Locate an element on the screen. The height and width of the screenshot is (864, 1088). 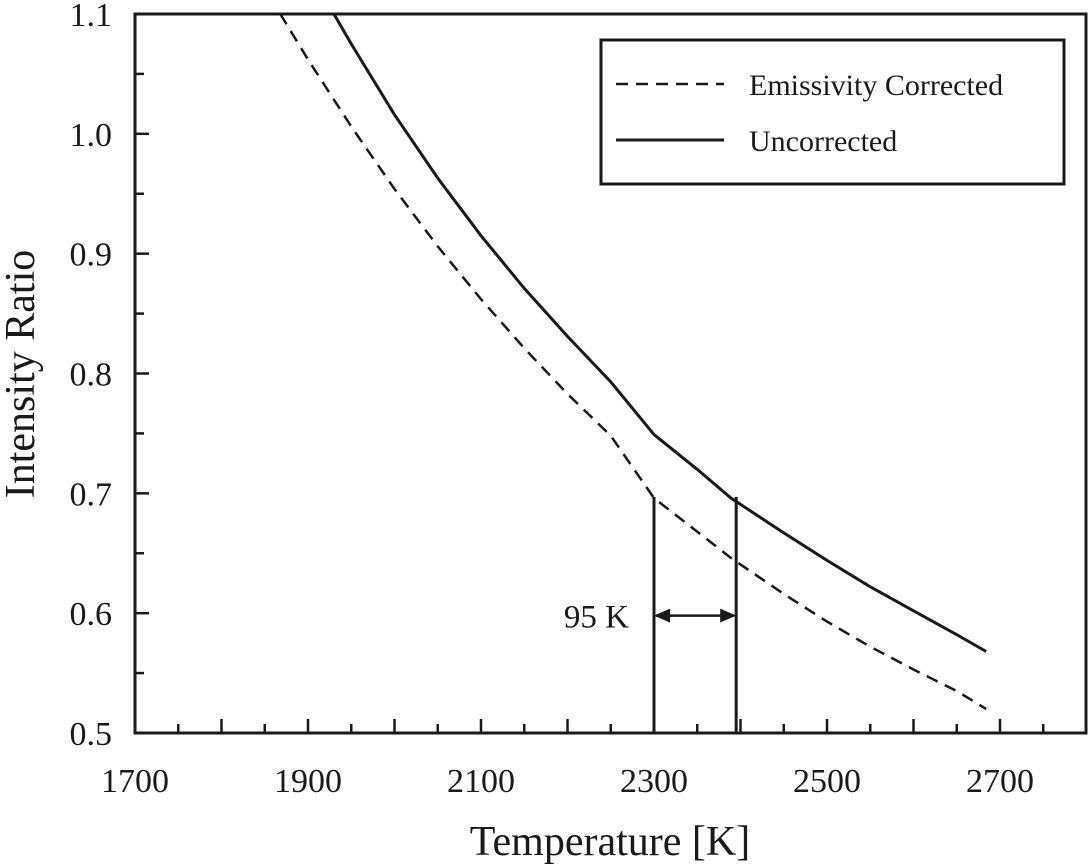
legend-label-uncorrected: Uncorrected is located at coordinates (823, 141).